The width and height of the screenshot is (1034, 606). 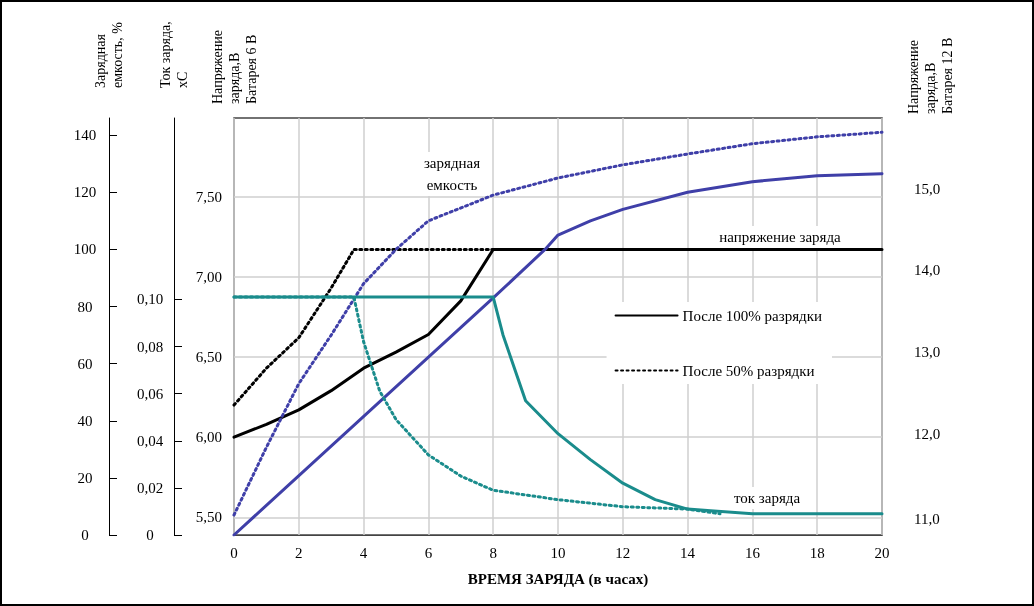 I want to click on x-tick-label: 6, so click(x=428, y=552).